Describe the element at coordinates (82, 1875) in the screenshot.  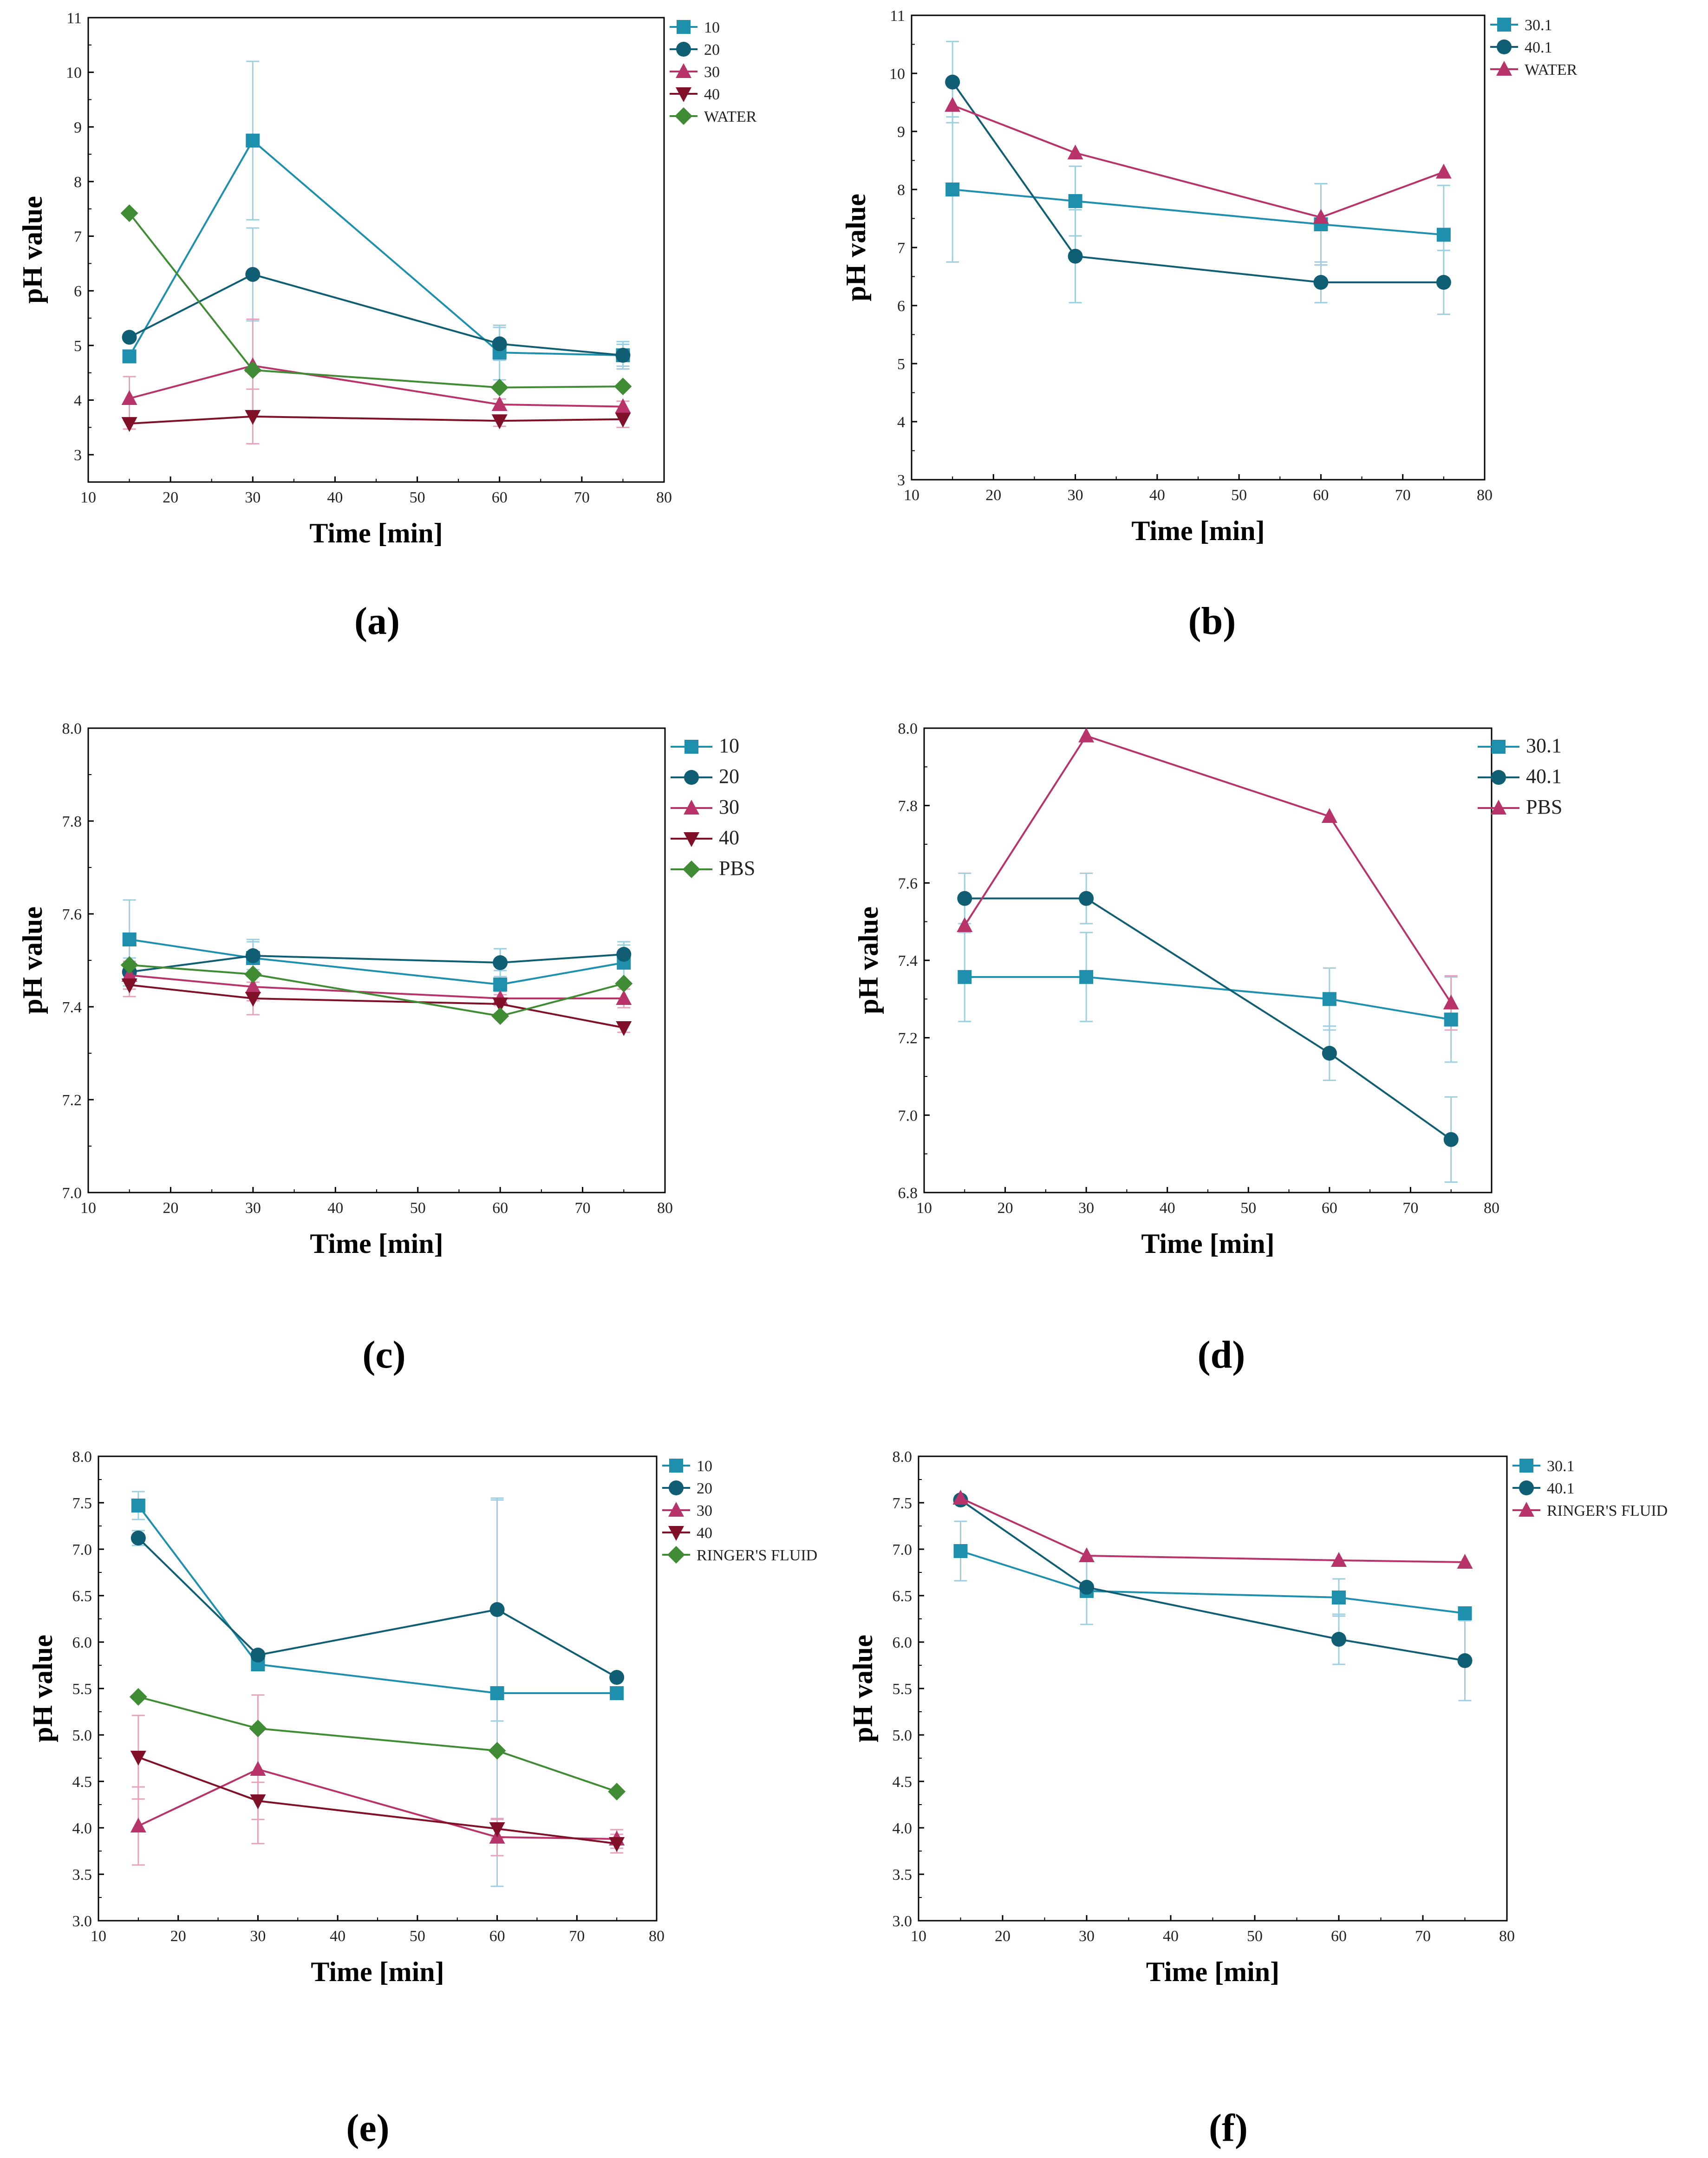
I see `y-tick-label: 3.5` at that location.